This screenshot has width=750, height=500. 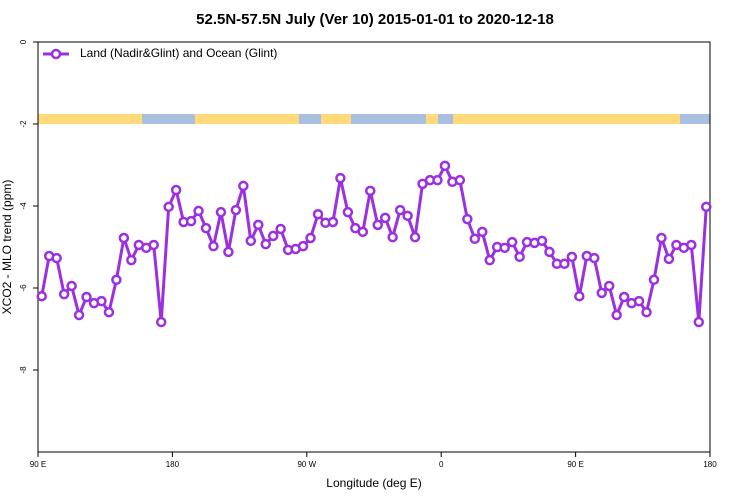 What do you see at coordinates (23, 41) in the screenshot?
I see `y-tick-label: 0` at bounding box center [23, 41].